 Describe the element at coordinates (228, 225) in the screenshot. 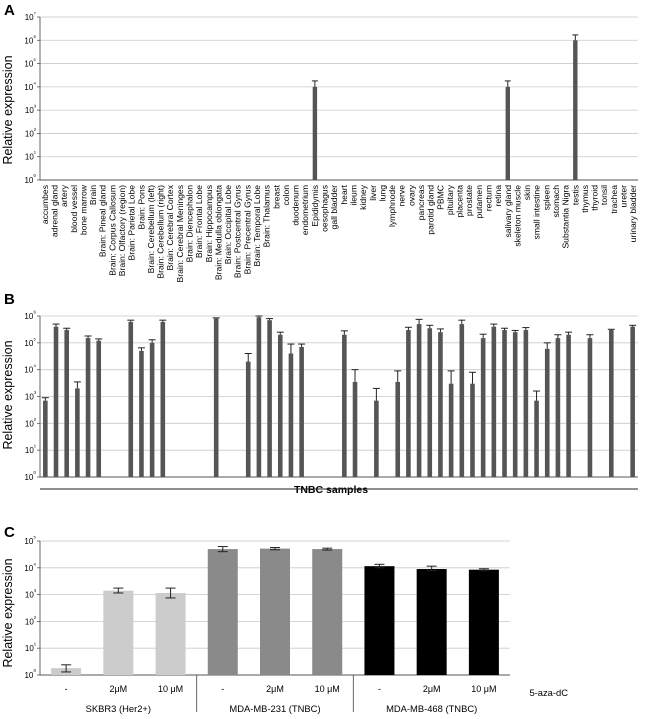

I see `panel-a-category-label: Brain: Occipital Lobe` at that location.